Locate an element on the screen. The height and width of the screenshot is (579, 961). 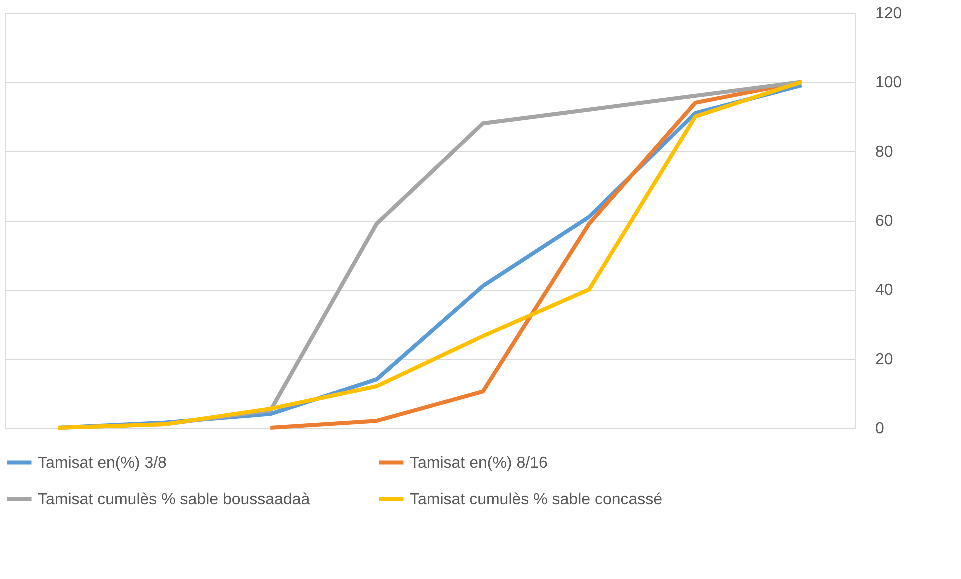
y-tick-label: 120 is located at coordinates (889, 14).